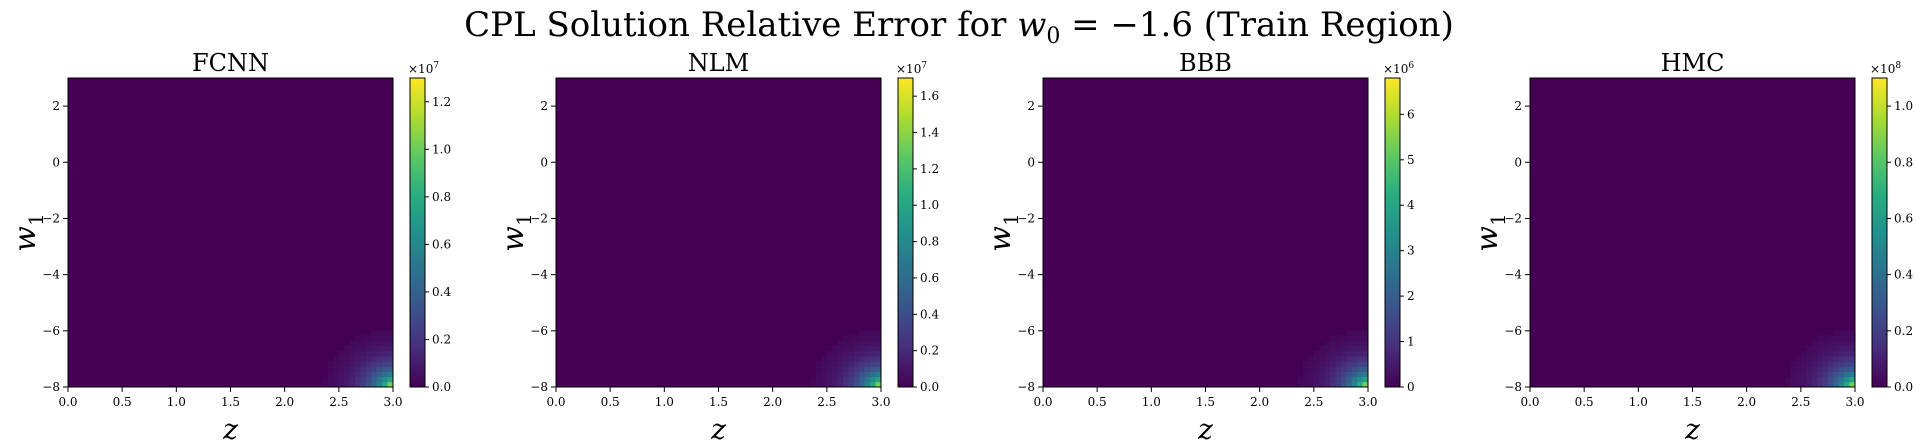  I want to click on colorbar-tick-label: 0.0, so click(929, 387).